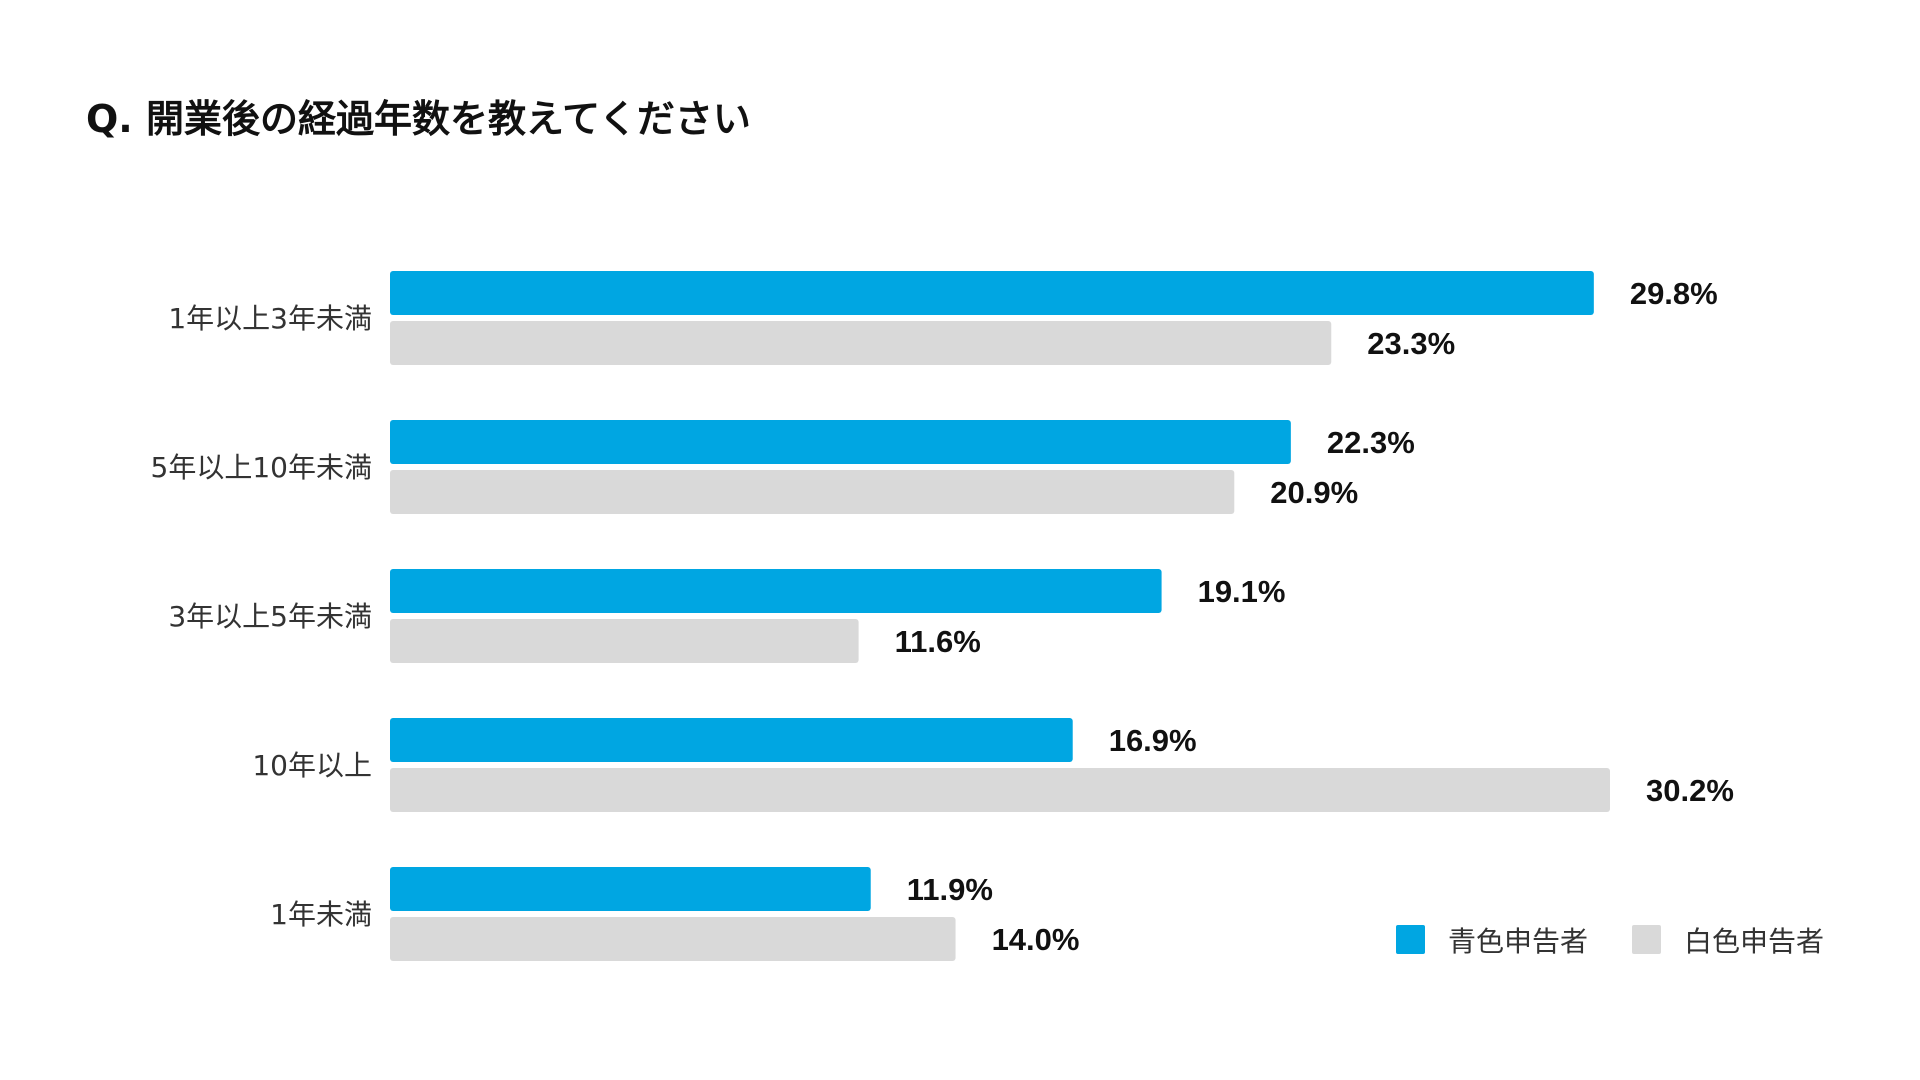  What do you see at coordinates (1371, 442) in the screenshot?
I see `value-label-blue-1: 22.3%` at bounding box center [1371, 442].